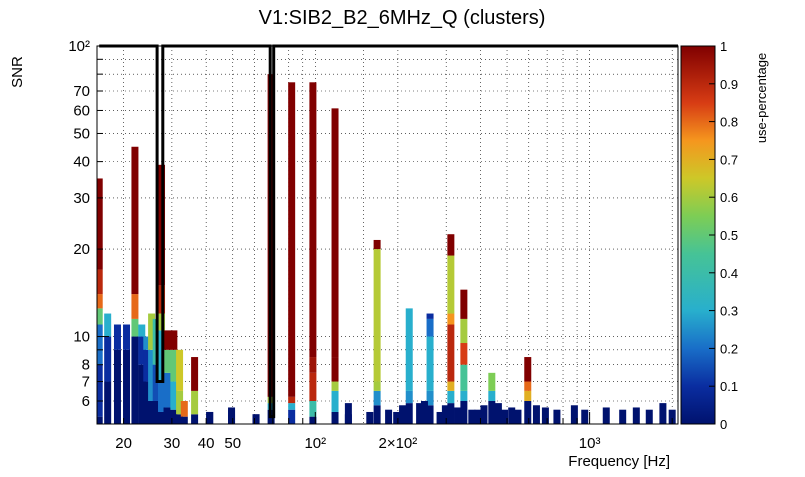 The height and width of the screenshot is (477, 805). Describe the element at coordinates (86, 382) in the screenshot. I see `y-tick-label: 7` at that location.